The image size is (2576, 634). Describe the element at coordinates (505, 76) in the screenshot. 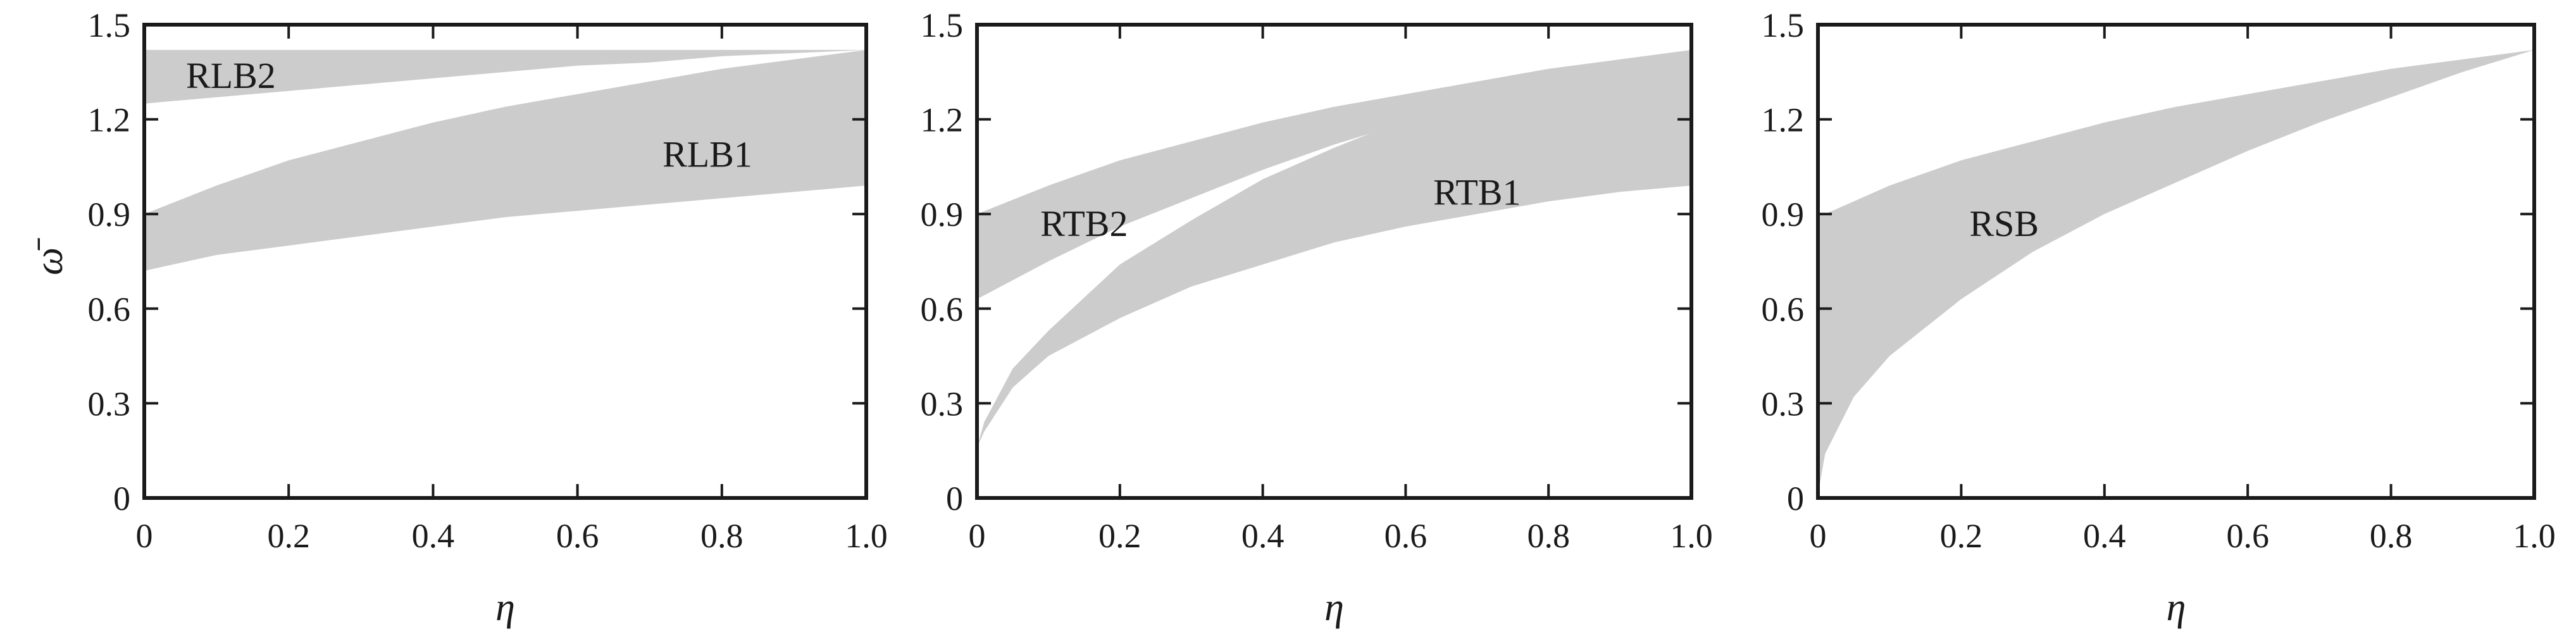

I see `band-rlb2` at that location.